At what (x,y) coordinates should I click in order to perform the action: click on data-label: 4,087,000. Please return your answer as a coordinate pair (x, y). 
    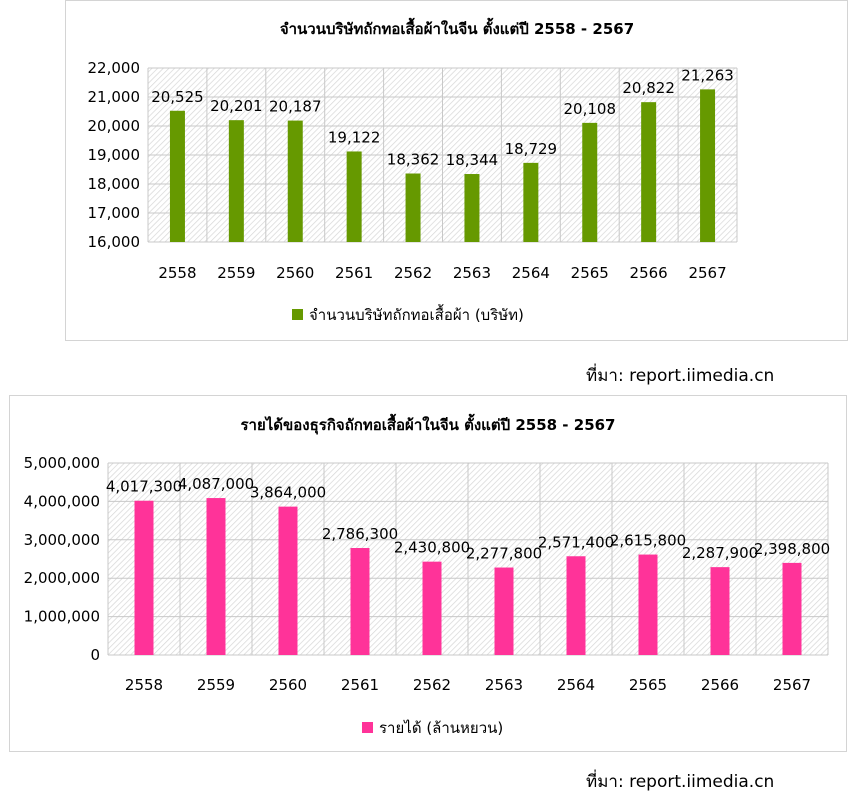
    Looking at the image, I should click on (216, 484).